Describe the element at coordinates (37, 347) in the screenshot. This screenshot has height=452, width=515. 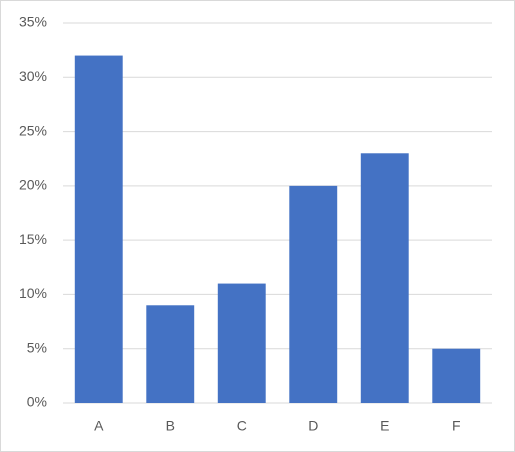
I see `y-tick-label: 5%` at that location.